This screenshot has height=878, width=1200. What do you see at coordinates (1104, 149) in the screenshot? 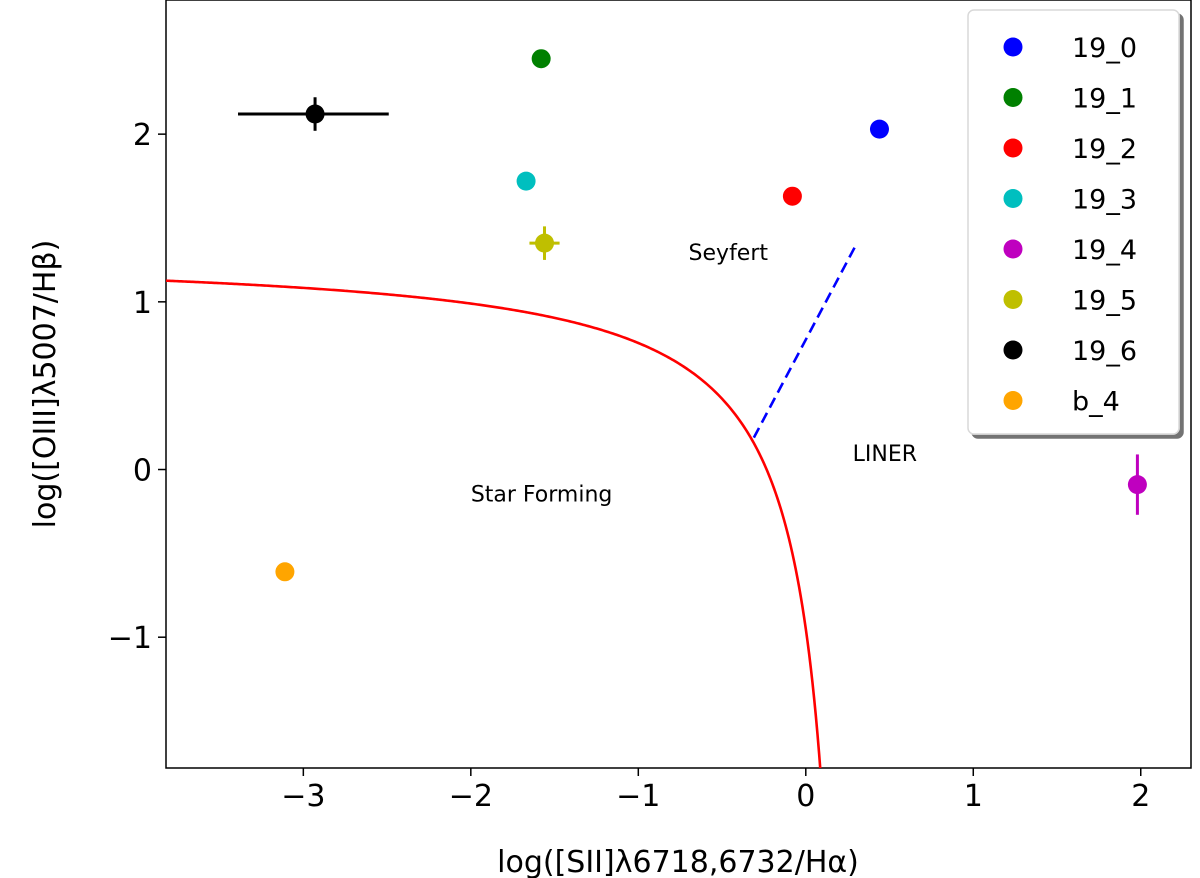
I see `legend-label: 19_2` at bounding box center [1104, 149].